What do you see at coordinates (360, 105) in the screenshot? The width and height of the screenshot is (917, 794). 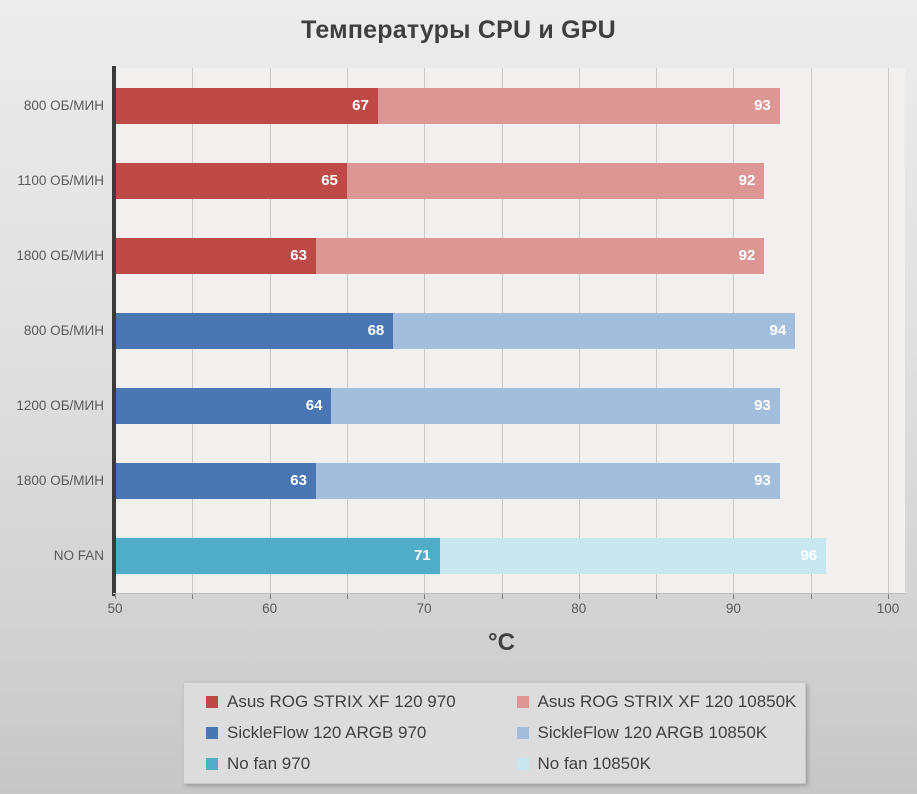 I see `bar-value-label: 67` at bounding box center [360, 105].